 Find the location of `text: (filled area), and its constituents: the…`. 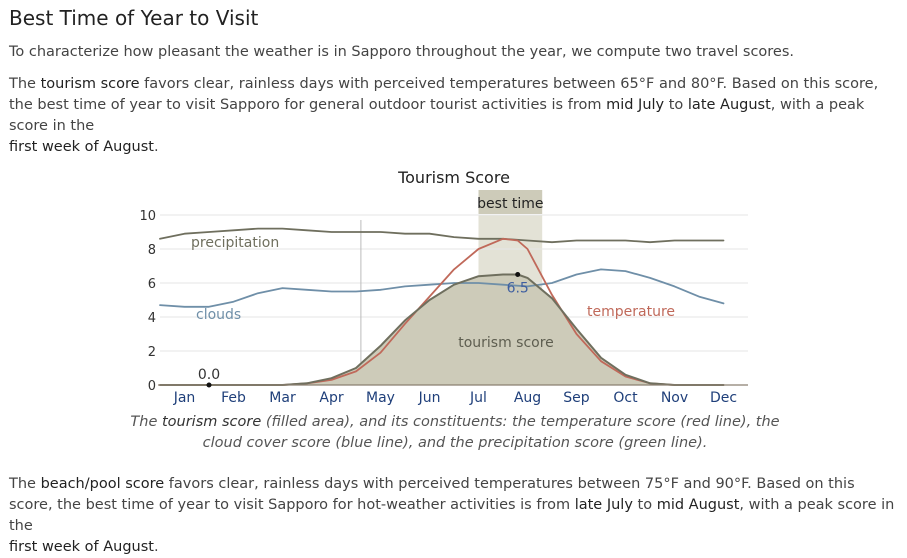

text: (filled area), and its constituents: the… is located at coordinates (491, 432).